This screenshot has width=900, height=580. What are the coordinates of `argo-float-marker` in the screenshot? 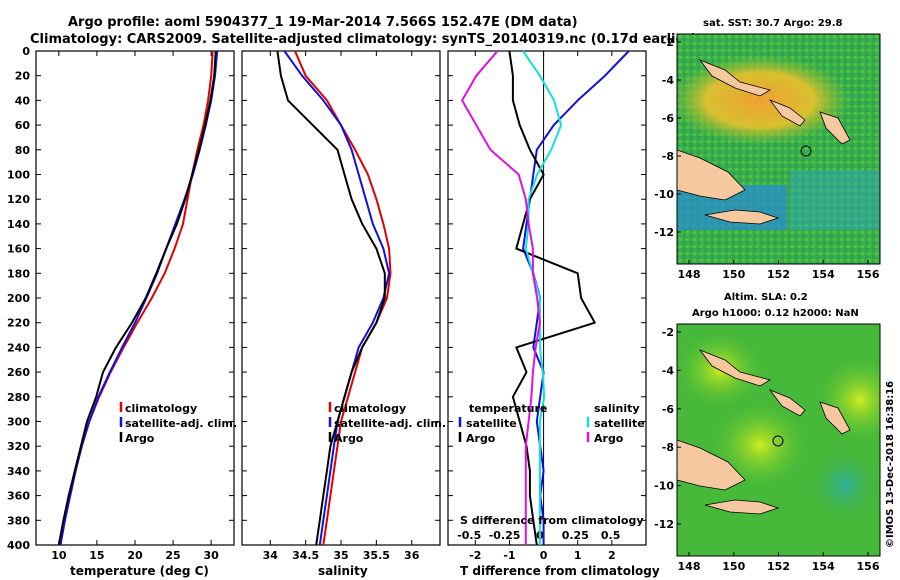 It's located at (806, 151).